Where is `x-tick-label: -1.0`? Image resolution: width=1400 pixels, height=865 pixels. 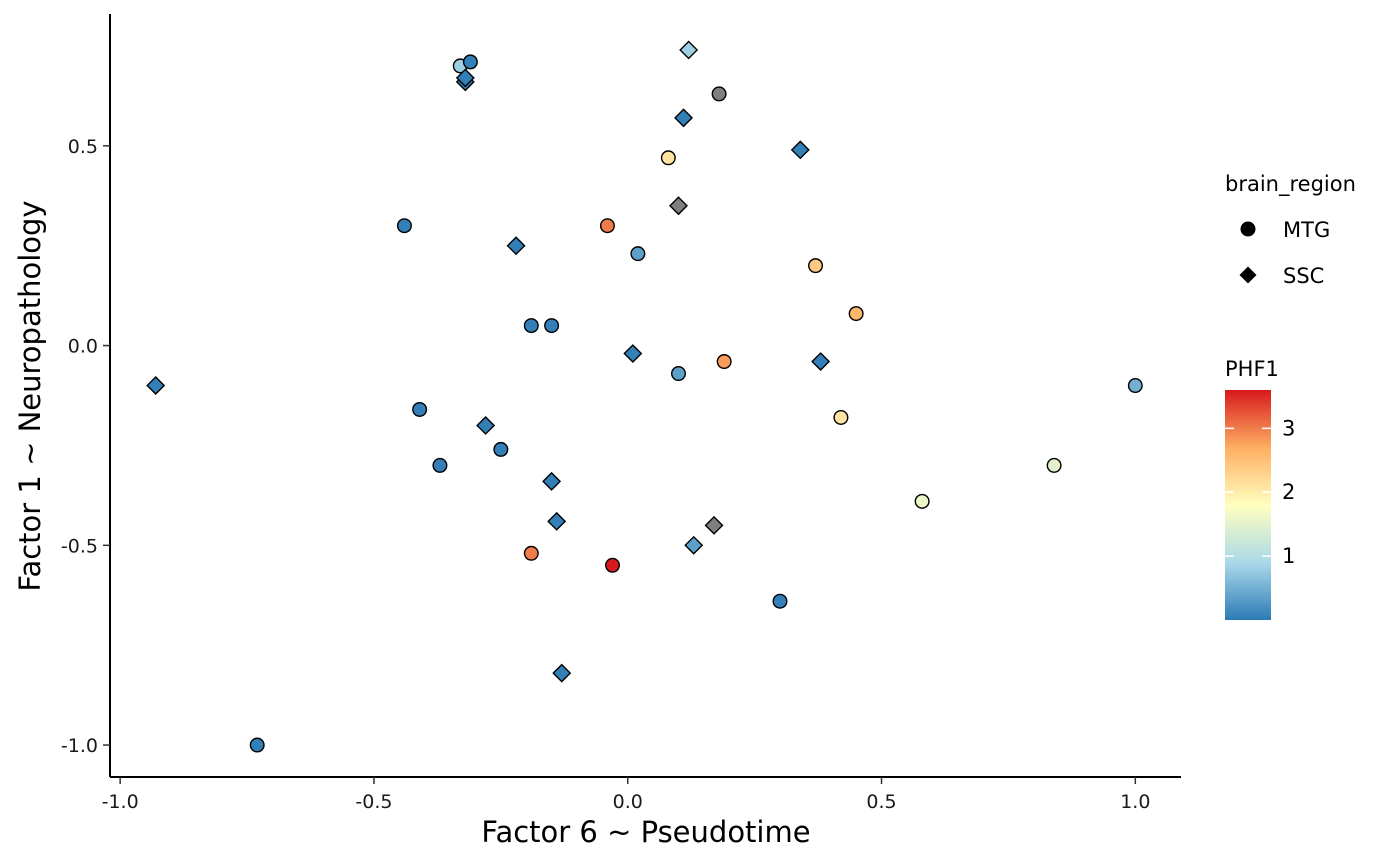
x-tick-label: -1.0 is located at coordinates (120, 802).